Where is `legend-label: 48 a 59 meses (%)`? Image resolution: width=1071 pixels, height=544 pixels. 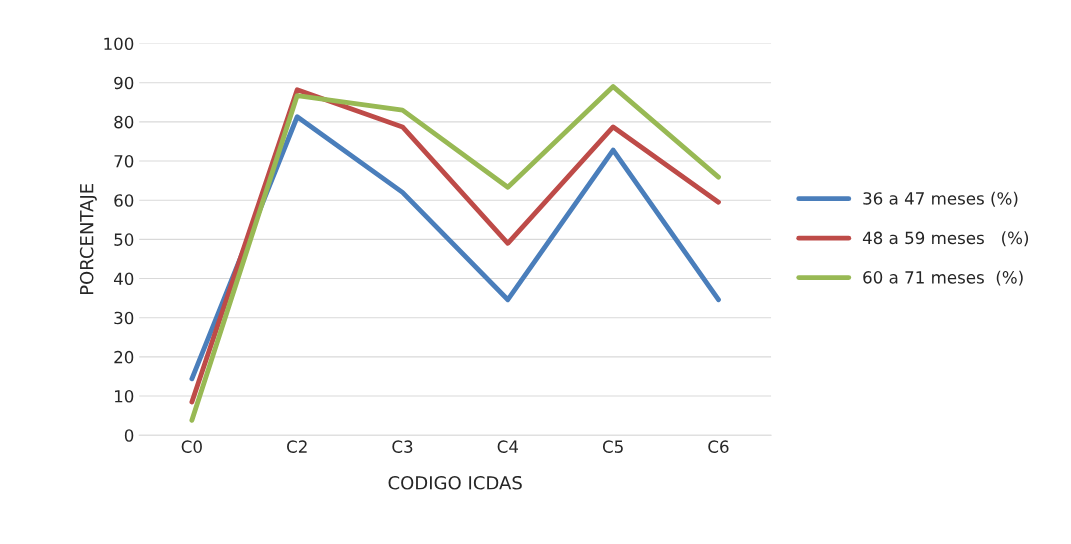
legend-label: 48 a 59 meses (%) is located at coordinates (945, 239).